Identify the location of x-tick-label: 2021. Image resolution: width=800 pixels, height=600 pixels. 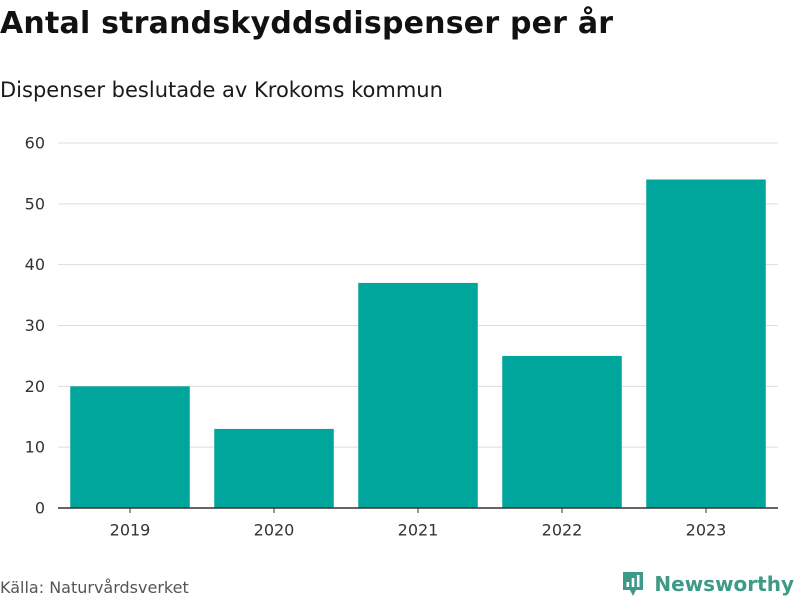
(418, 530).